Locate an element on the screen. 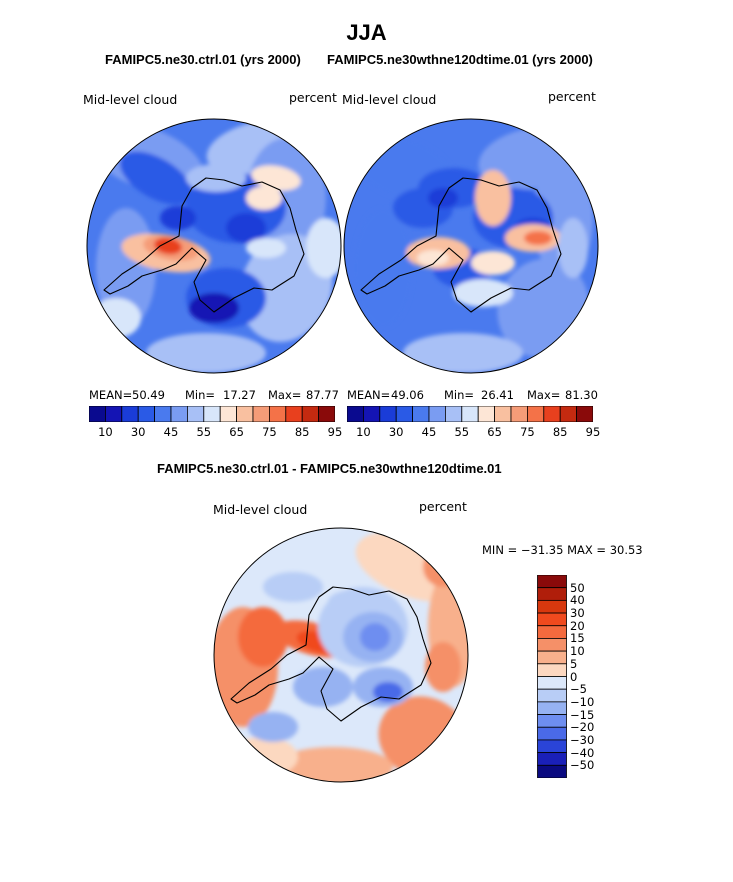 Image resolution: width=733 pixels, height=882 pixels. panel2-polar-map is located at coordinates (471, 246).